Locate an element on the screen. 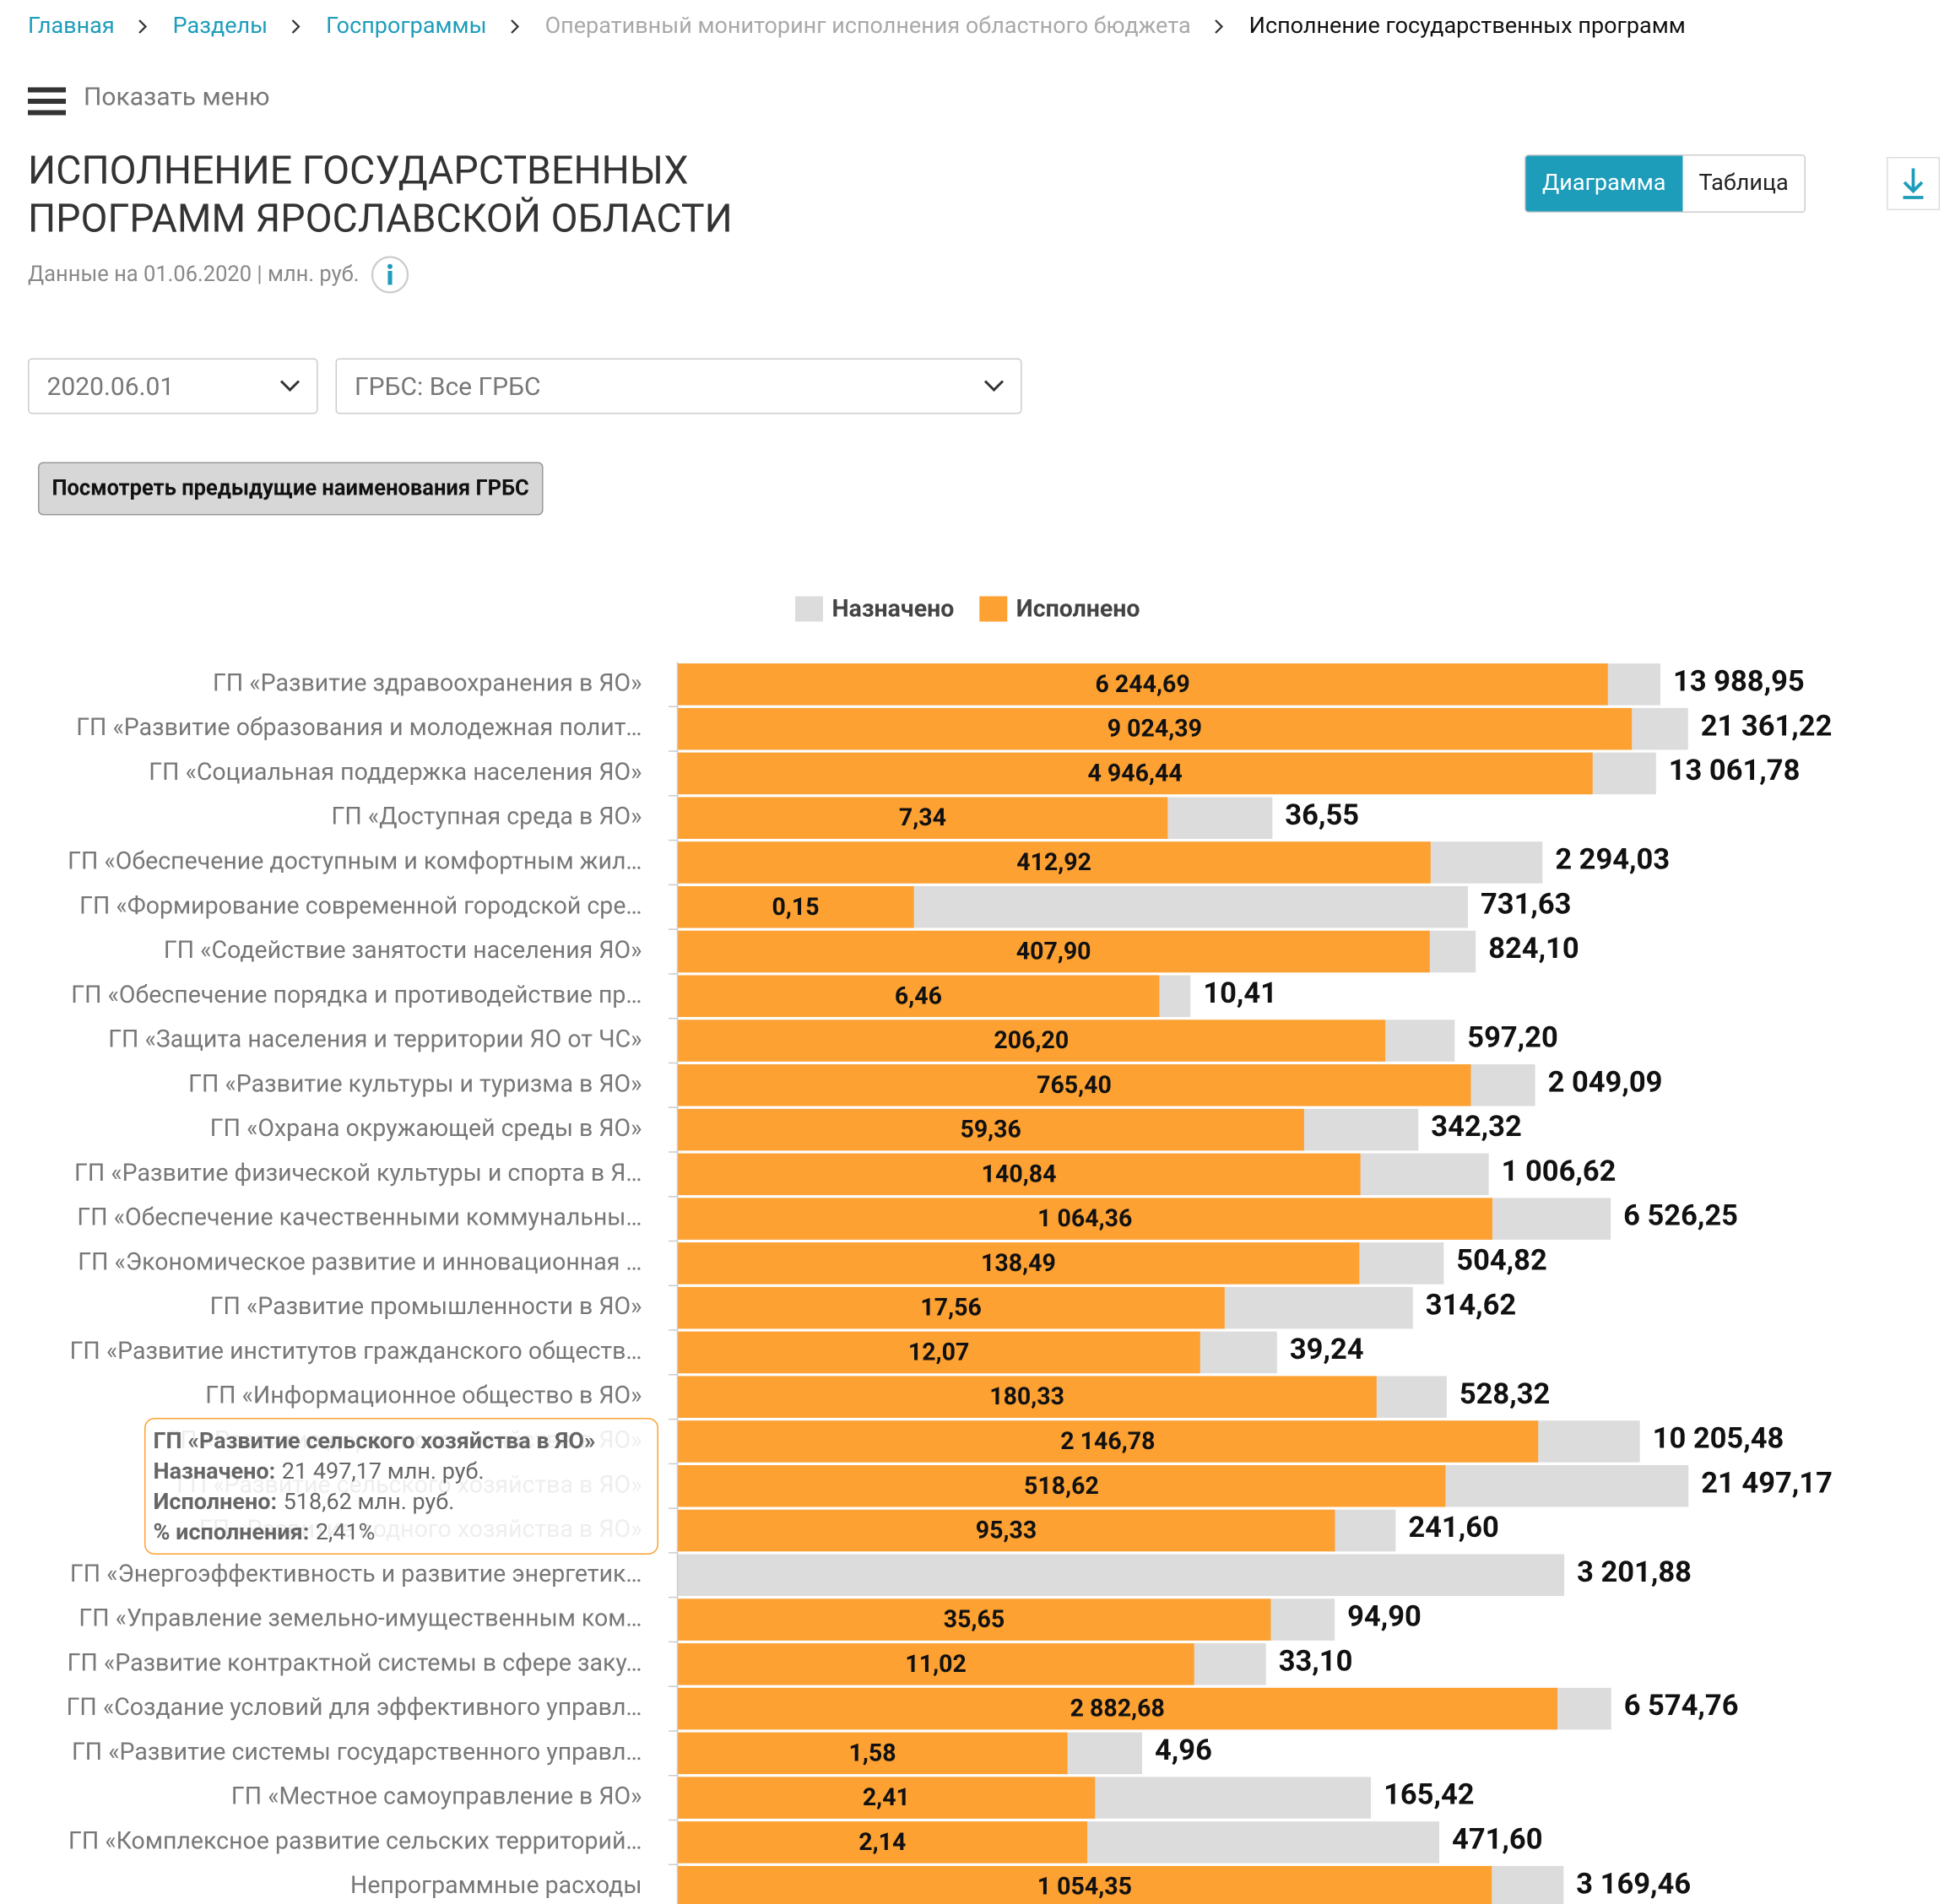 The height and width of the screenshot is (1904, 1955). title-line: ИСПОЛНЕНИЕ ГОСУДАРСТВЕННЫХ is located at coordinates (358, 170).